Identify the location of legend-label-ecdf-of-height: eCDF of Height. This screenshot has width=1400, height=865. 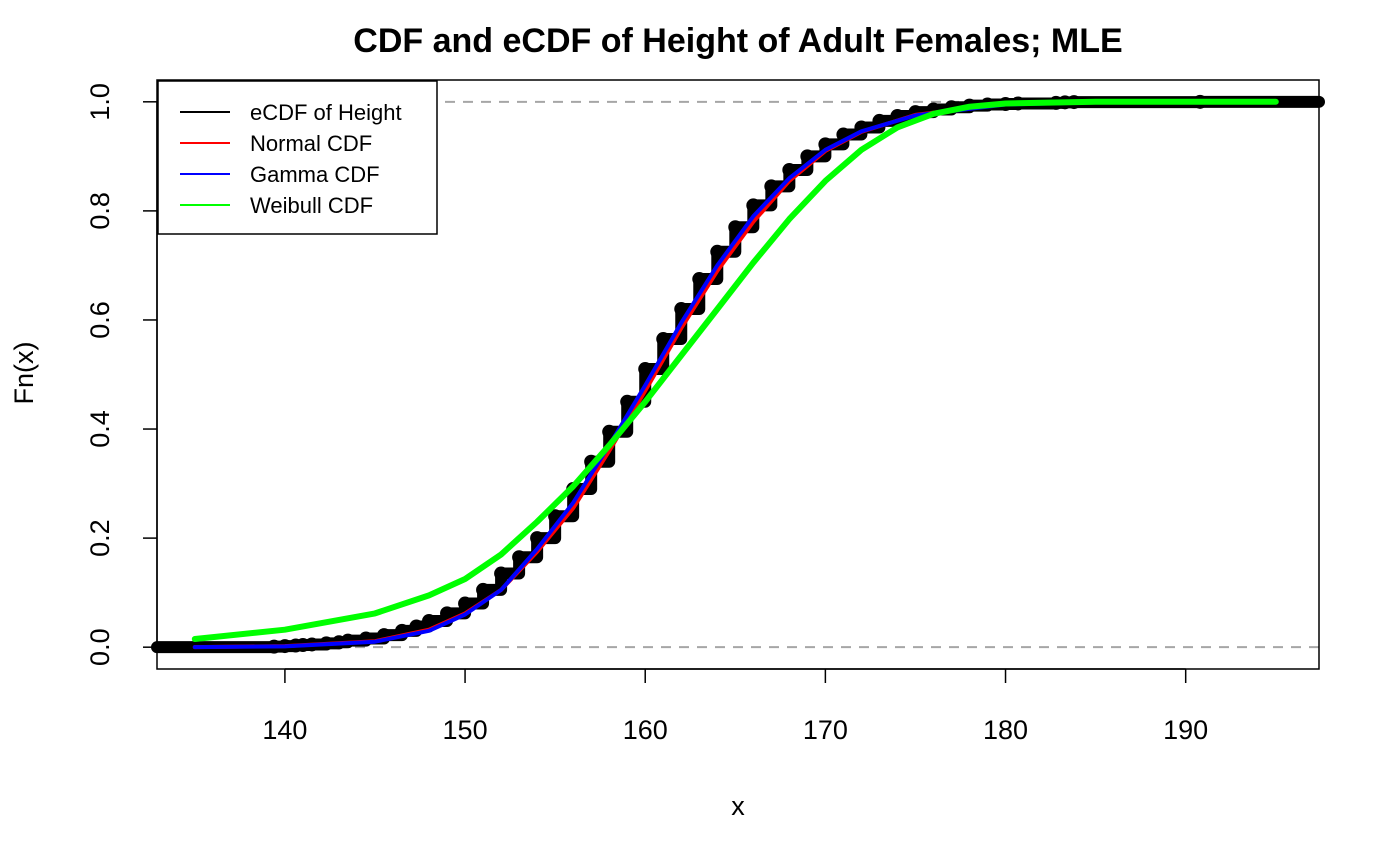
(326, 112).